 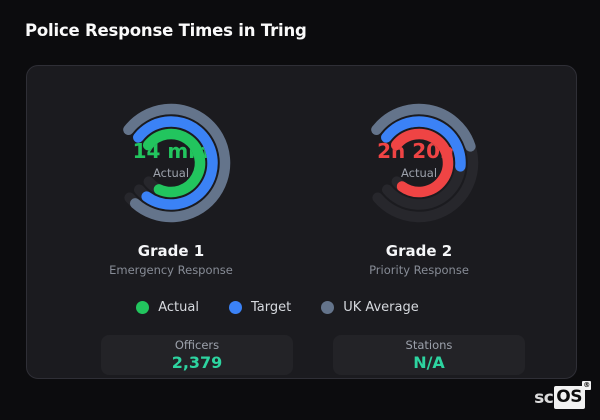 I want to click on radial-gauge-grade-2: 2h 20m Actual, so click(x=419, y=163).